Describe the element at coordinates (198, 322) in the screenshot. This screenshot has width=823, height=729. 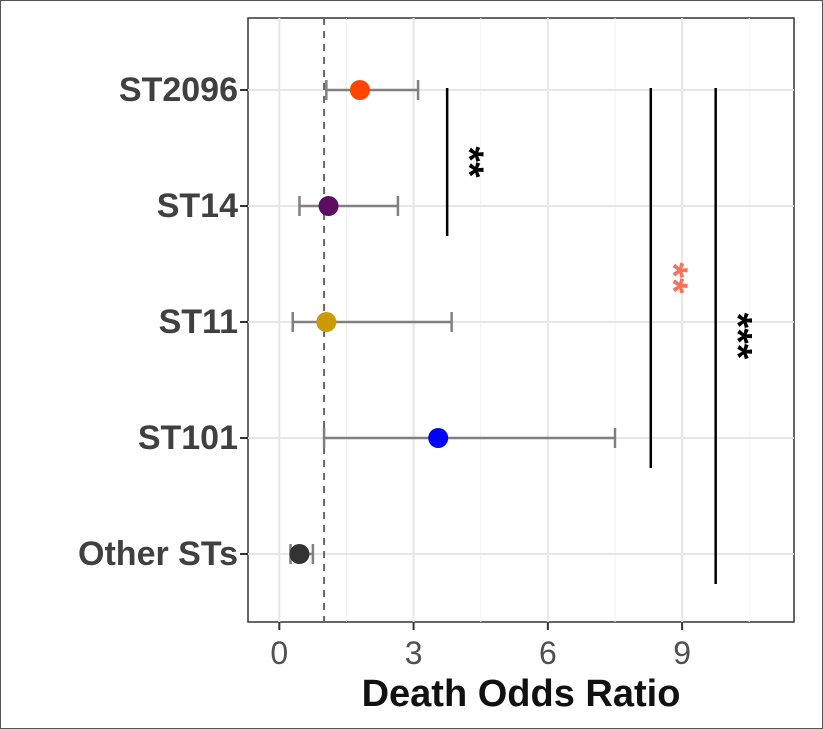
I see `y-tick-label: ST11` at that location.